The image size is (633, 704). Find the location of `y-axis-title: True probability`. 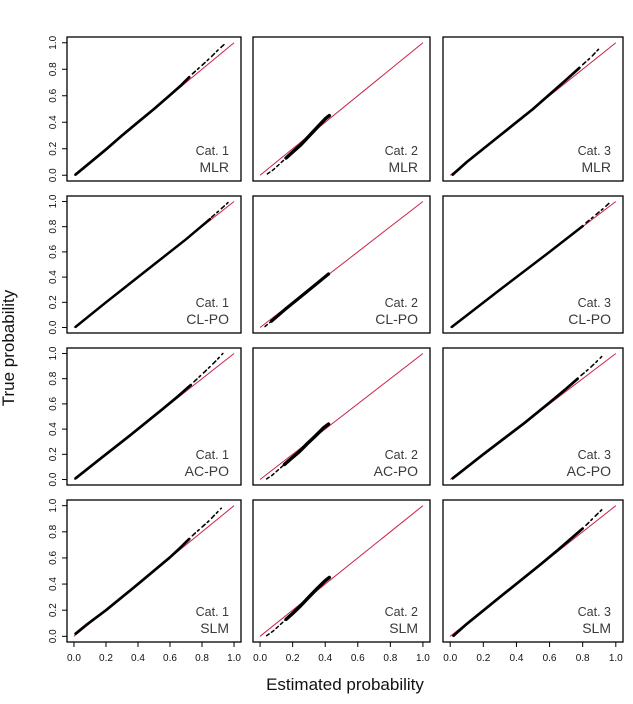

y-axis-title: True probability is located at coordinates (9, 347).